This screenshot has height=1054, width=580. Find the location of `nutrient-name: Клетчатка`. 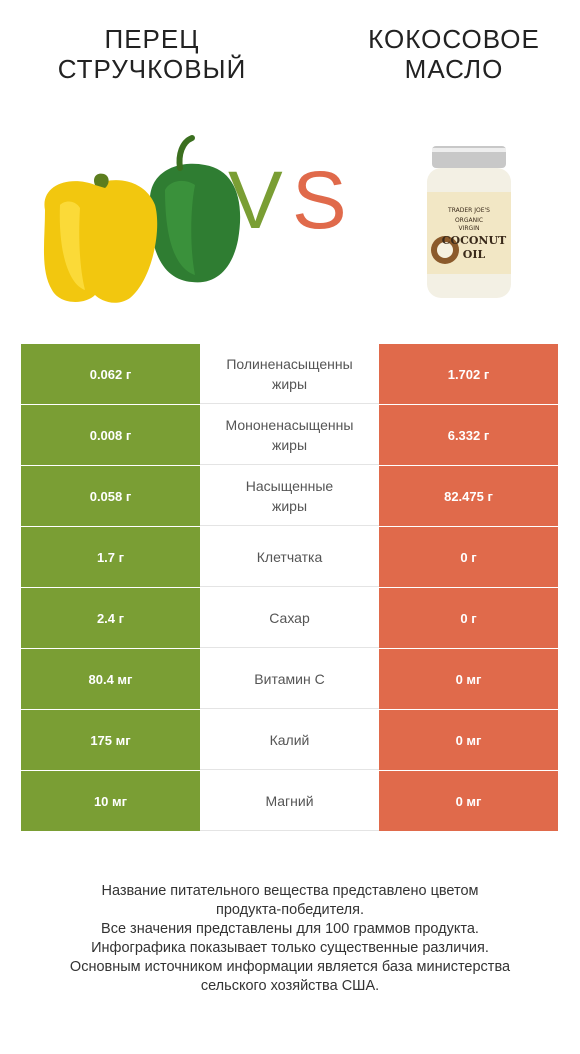

nutrient-name: Клетчатка is located at coordinates (289, 557).